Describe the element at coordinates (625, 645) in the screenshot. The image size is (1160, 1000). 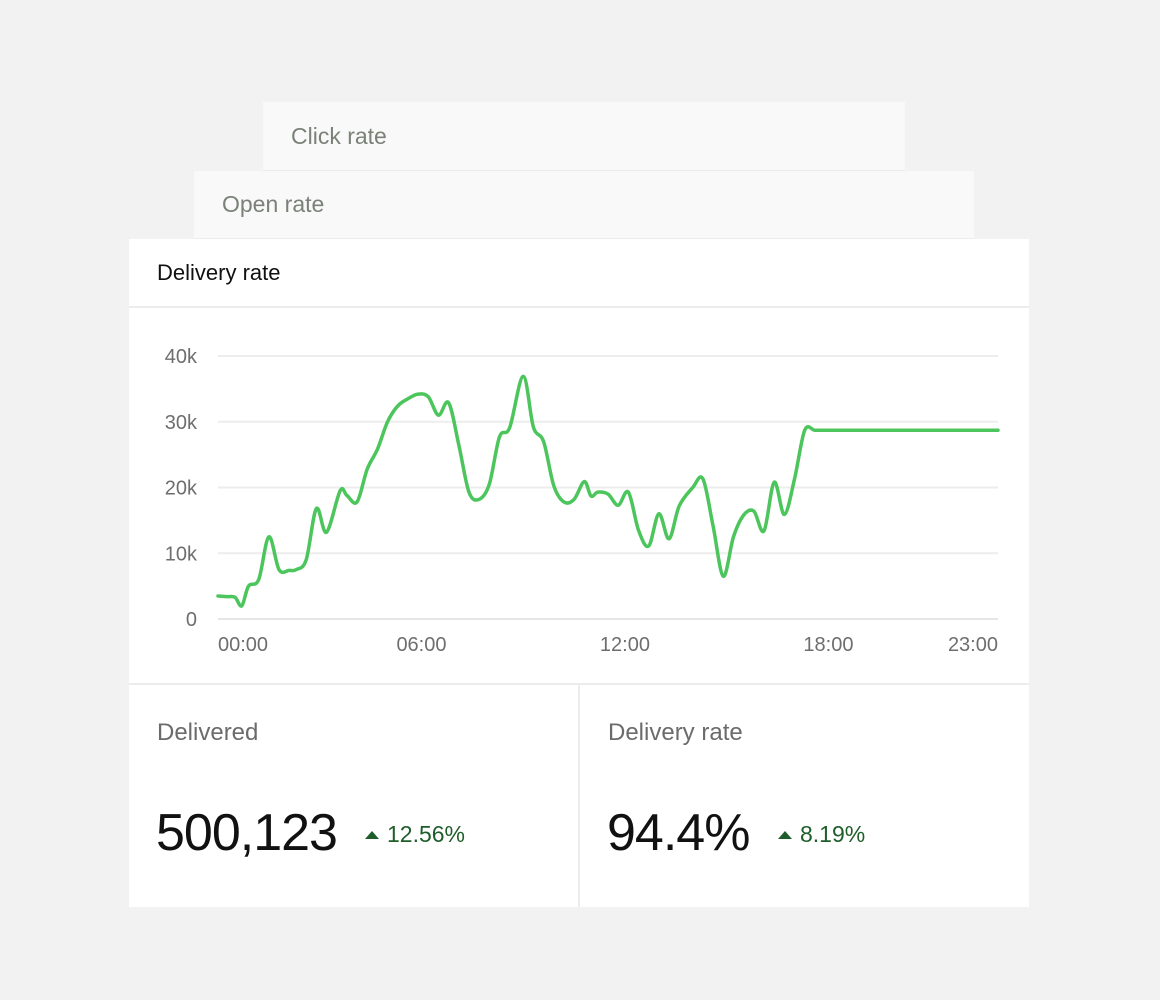
I see `x-tick-label: 12:00` at that location.